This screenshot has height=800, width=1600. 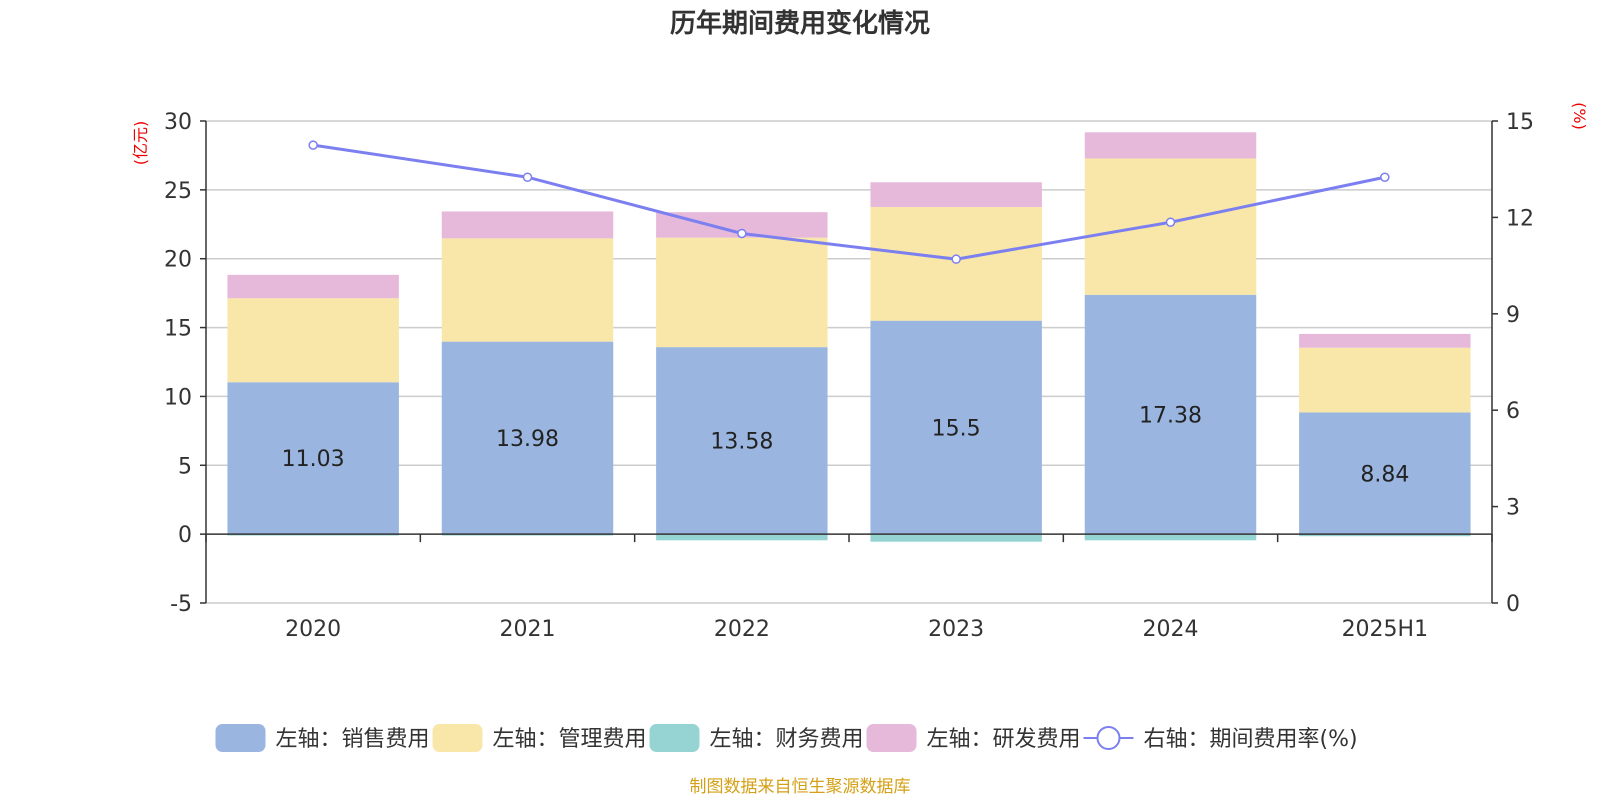 I want to click on left-axis-unit: (亿元), so click(x=140, y=143).